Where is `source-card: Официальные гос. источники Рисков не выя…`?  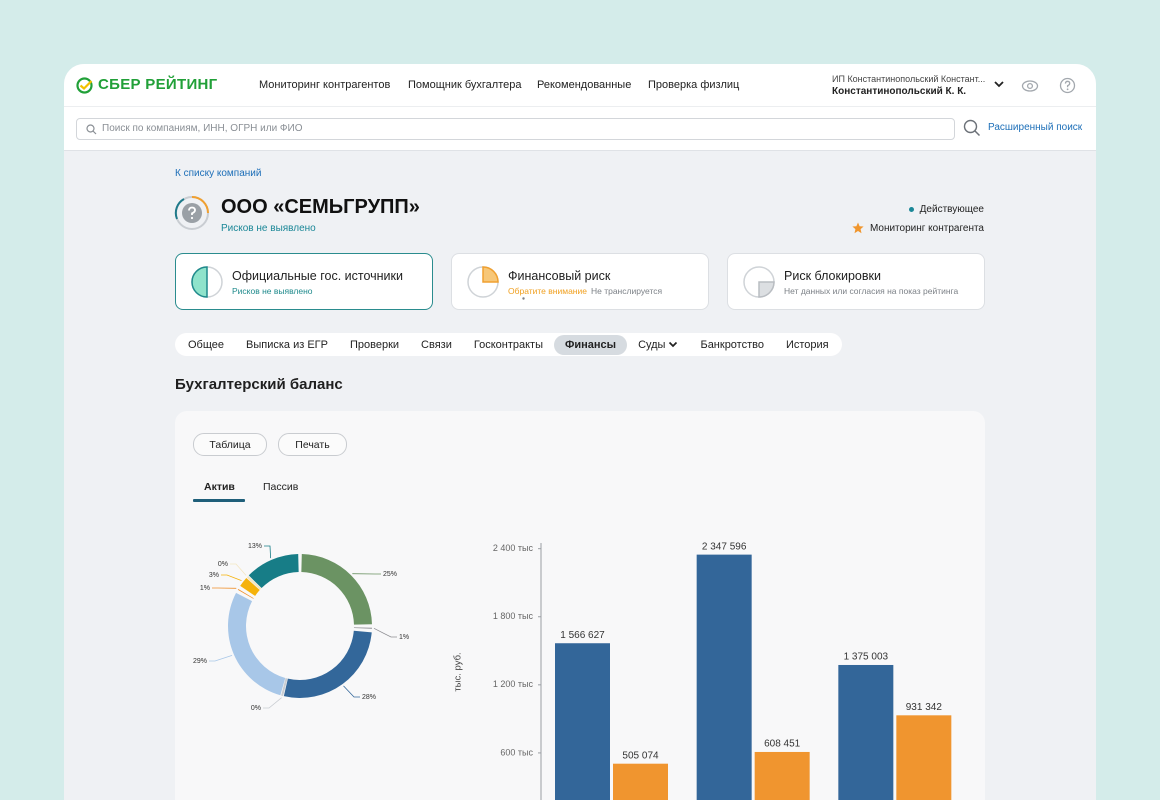 source-card: Официальные гос. источники Рисков не выя… is located at coordinates (304, 281).